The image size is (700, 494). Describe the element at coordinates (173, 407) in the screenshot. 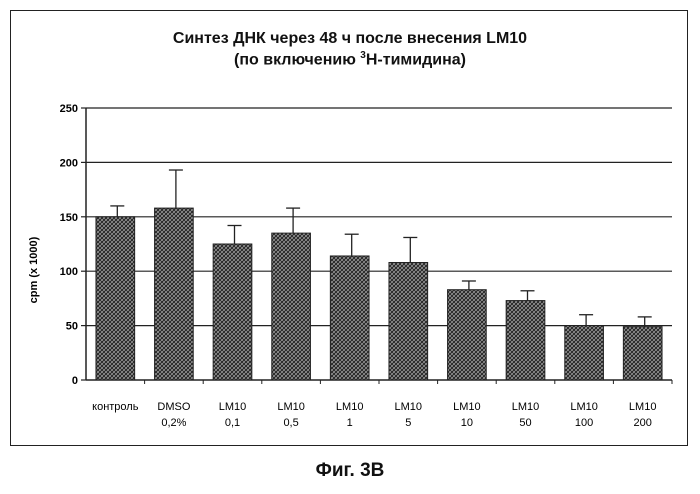

I see `x-tick-label: DMSO` at that location.